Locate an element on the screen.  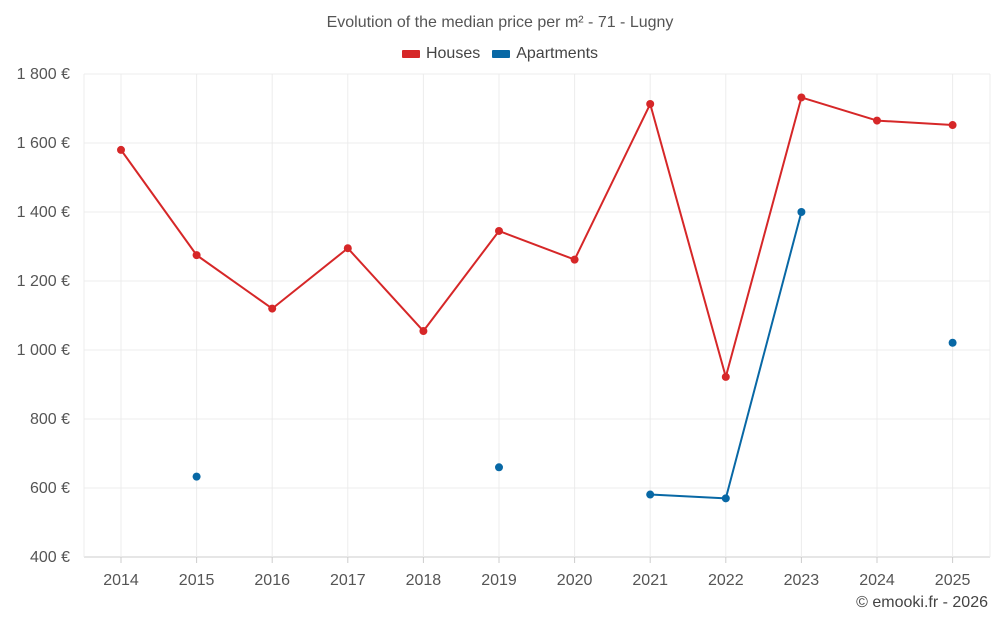
legend-item-apartments: Apartments is located at coordinates (545, 54).